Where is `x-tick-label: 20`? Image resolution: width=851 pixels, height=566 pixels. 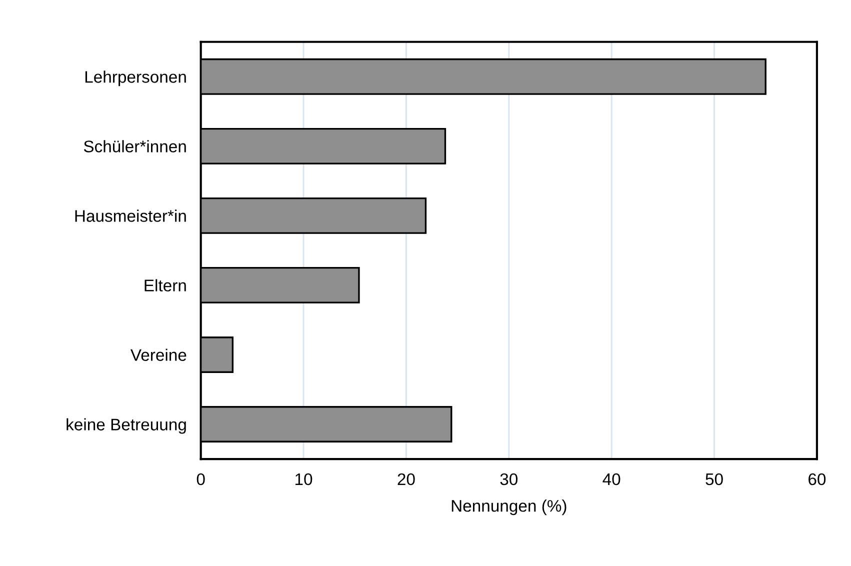 x-tick-label: 20 is located at coordinates (406, 479).